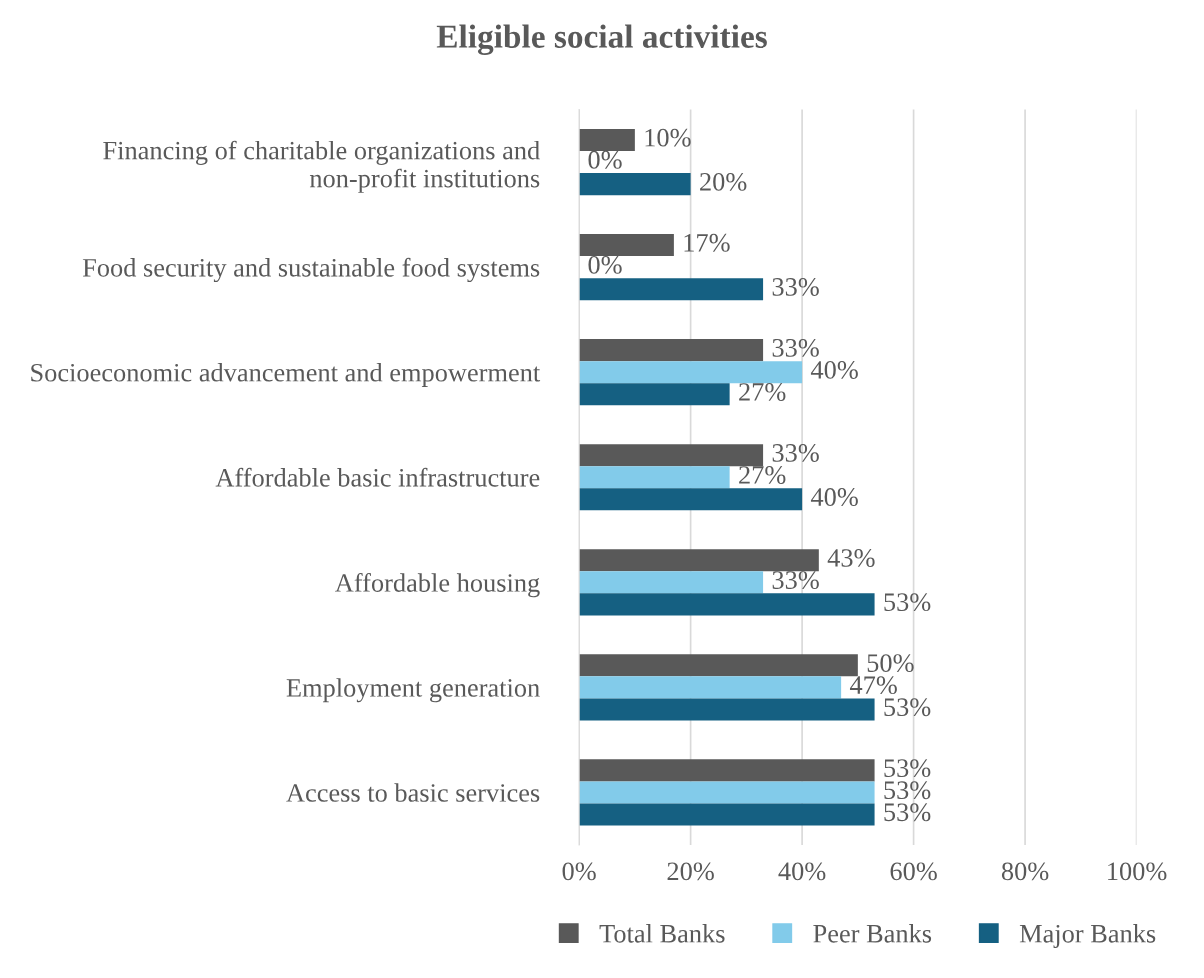  What do you see at coordinates (890, 663) in the screenshot?
I see `data-label: 50%` at bounding box center [890, 663].